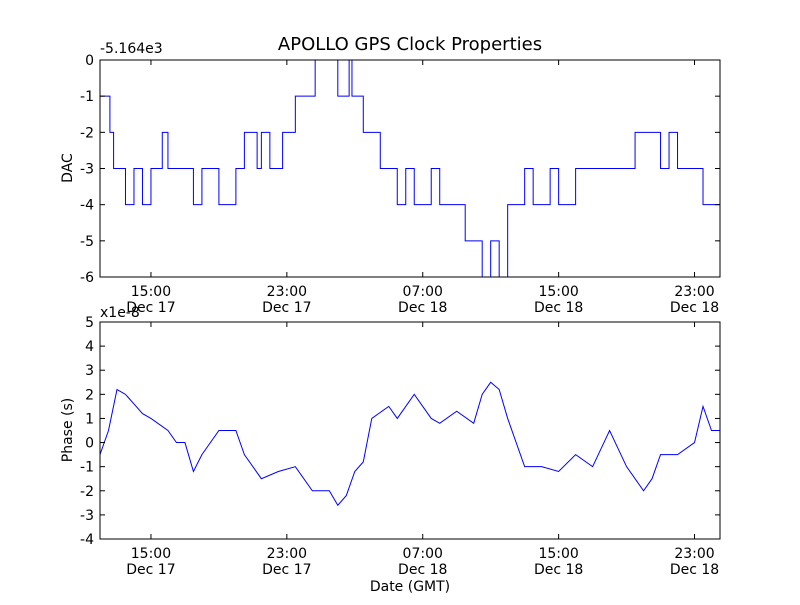 The width and height of the screenshot is (800, 605). What do you see at coordinates (89, 347) in the screenshot?
I see `ytick-label: 4` at bounding box center [89, 347].